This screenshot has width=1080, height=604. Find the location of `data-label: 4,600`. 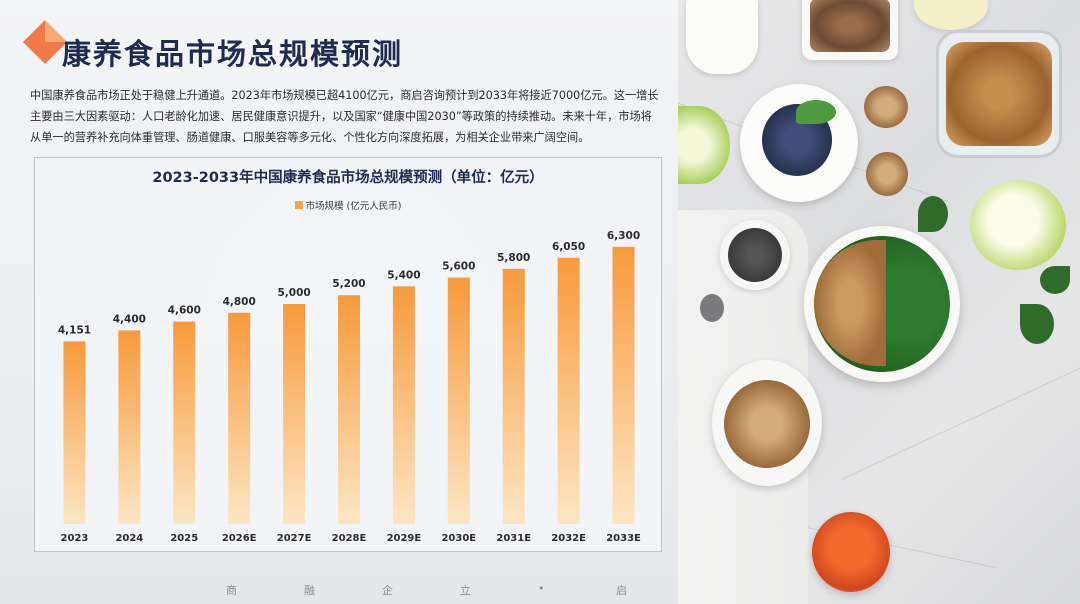

data-label: 4,600 is located at coordinates (184, 311).